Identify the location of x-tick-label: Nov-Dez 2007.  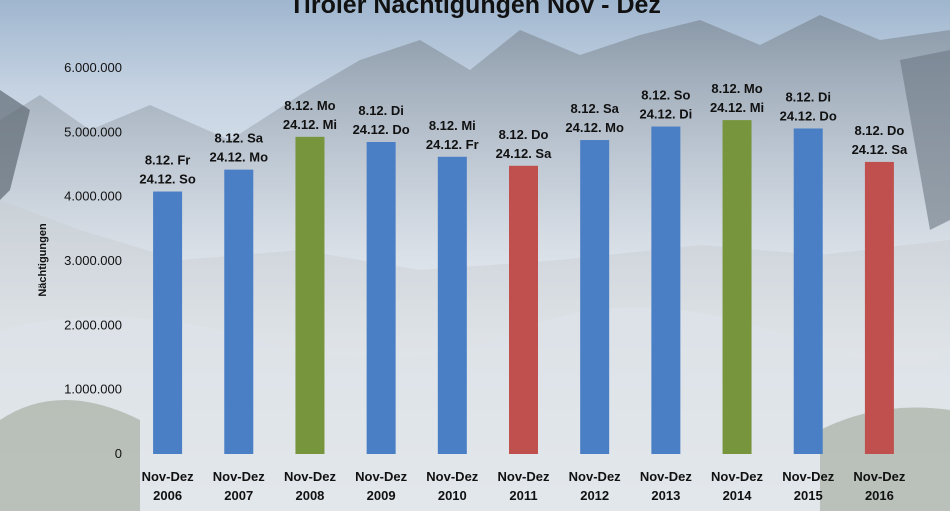
(239, 486).